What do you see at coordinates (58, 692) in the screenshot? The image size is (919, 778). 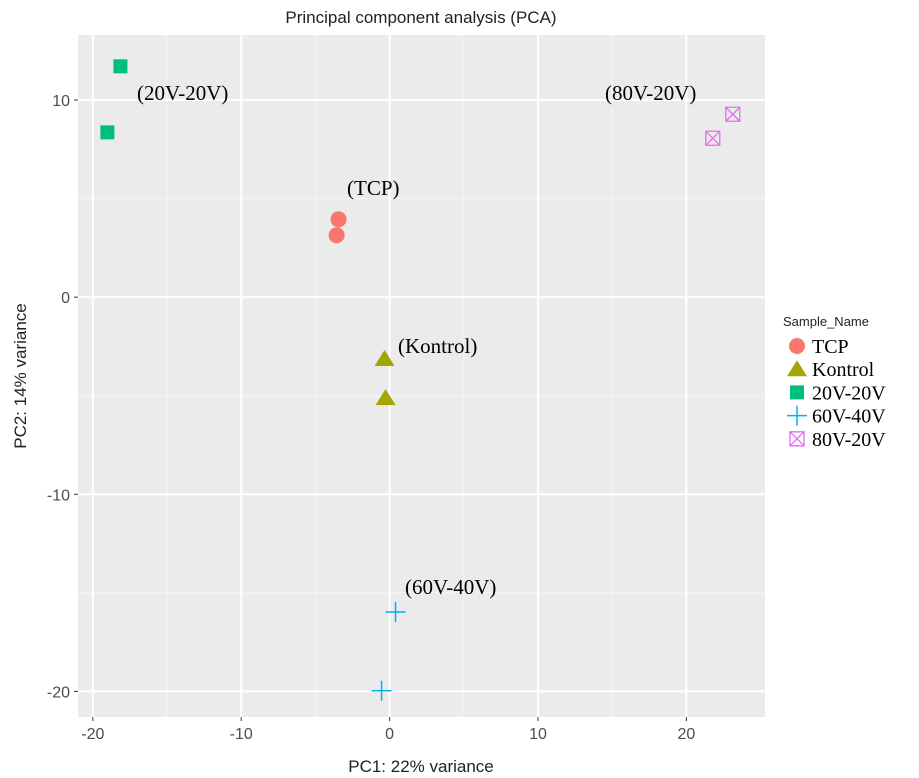 I see `y-tick-label: -20` at bounding box center [58, 692].